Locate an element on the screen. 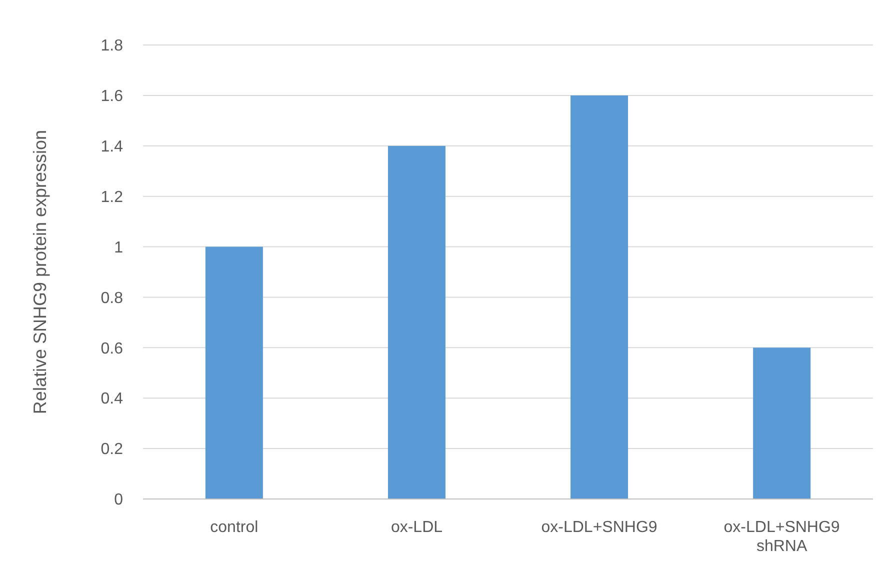  y-tick-label: 1.4 is located at coordinates (112, 147).